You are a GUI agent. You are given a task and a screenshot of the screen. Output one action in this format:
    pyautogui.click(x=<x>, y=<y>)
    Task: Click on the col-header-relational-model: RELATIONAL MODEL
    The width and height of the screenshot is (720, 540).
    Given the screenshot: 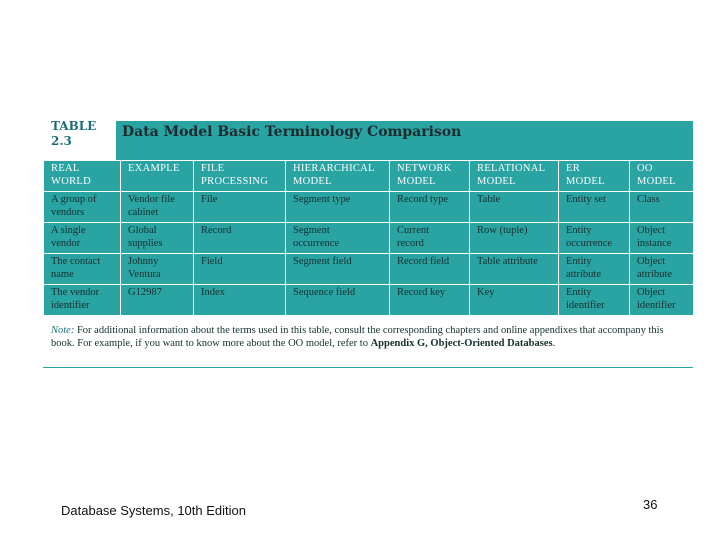 What is the action you would take?
    pyautogui.click(x=514, y=176)
    